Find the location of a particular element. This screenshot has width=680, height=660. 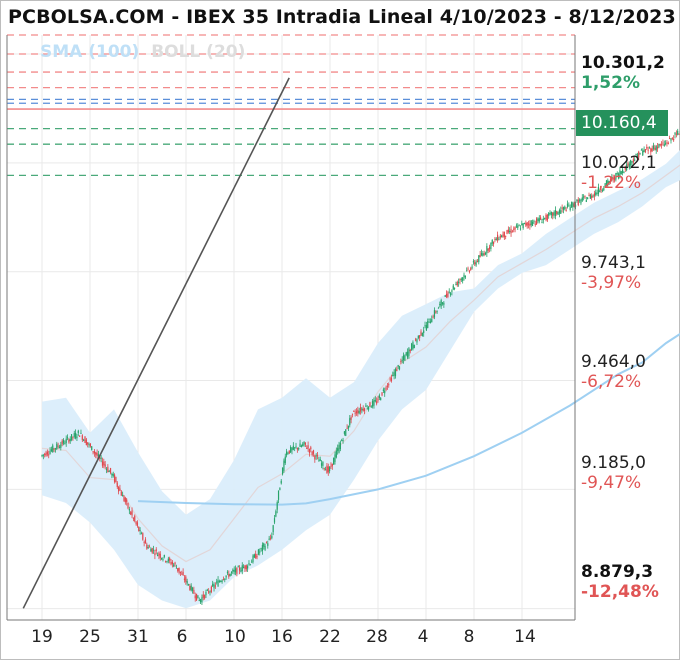

x-tick: 31 is located at coordinates (138, 637).